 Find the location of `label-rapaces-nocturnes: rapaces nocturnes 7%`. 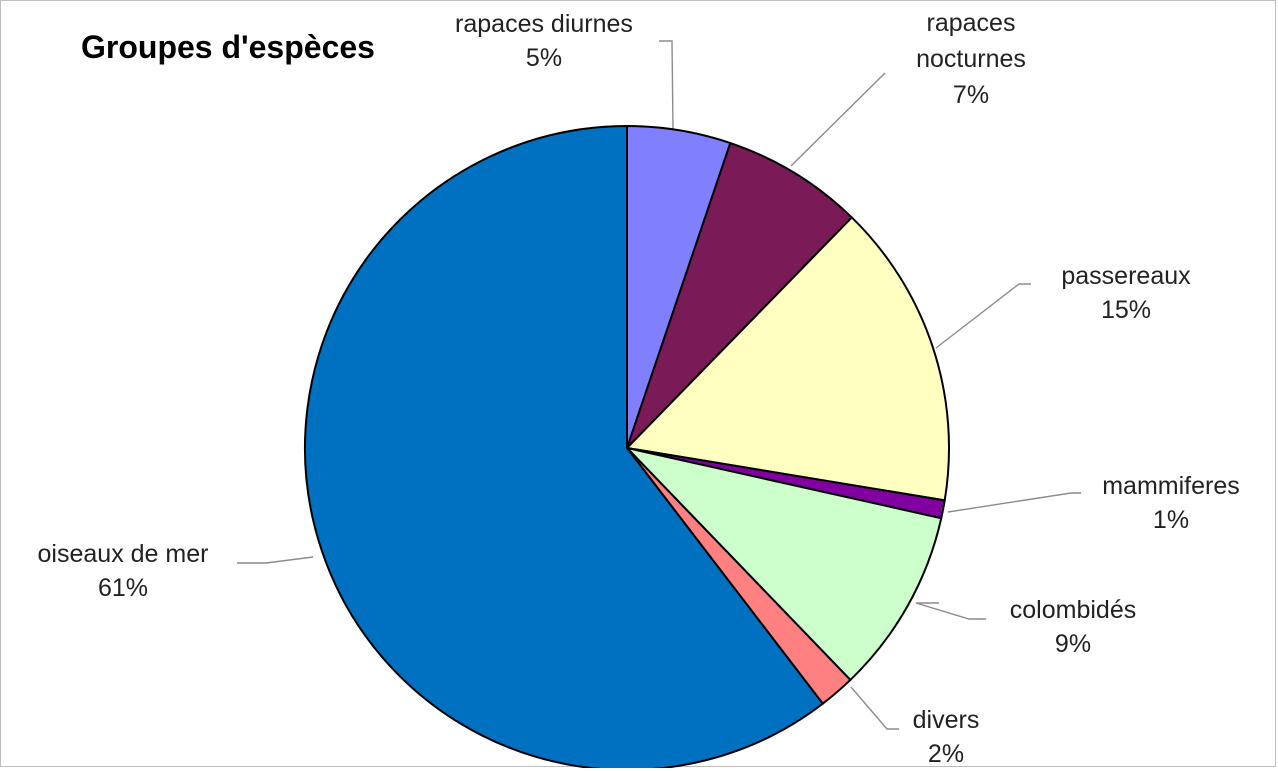

label-rapaces-nocturnes: rapaces nocturnes 7% is located at coordinates (971, 59).